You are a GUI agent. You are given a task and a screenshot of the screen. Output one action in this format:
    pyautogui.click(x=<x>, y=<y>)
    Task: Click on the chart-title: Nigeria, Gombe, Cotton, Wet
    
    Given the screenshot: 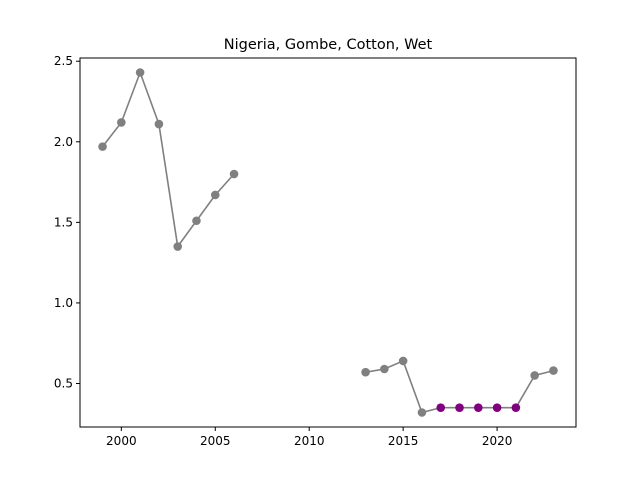 What is the action you would take?
    pyautogui.click(x=328, y=45)
    